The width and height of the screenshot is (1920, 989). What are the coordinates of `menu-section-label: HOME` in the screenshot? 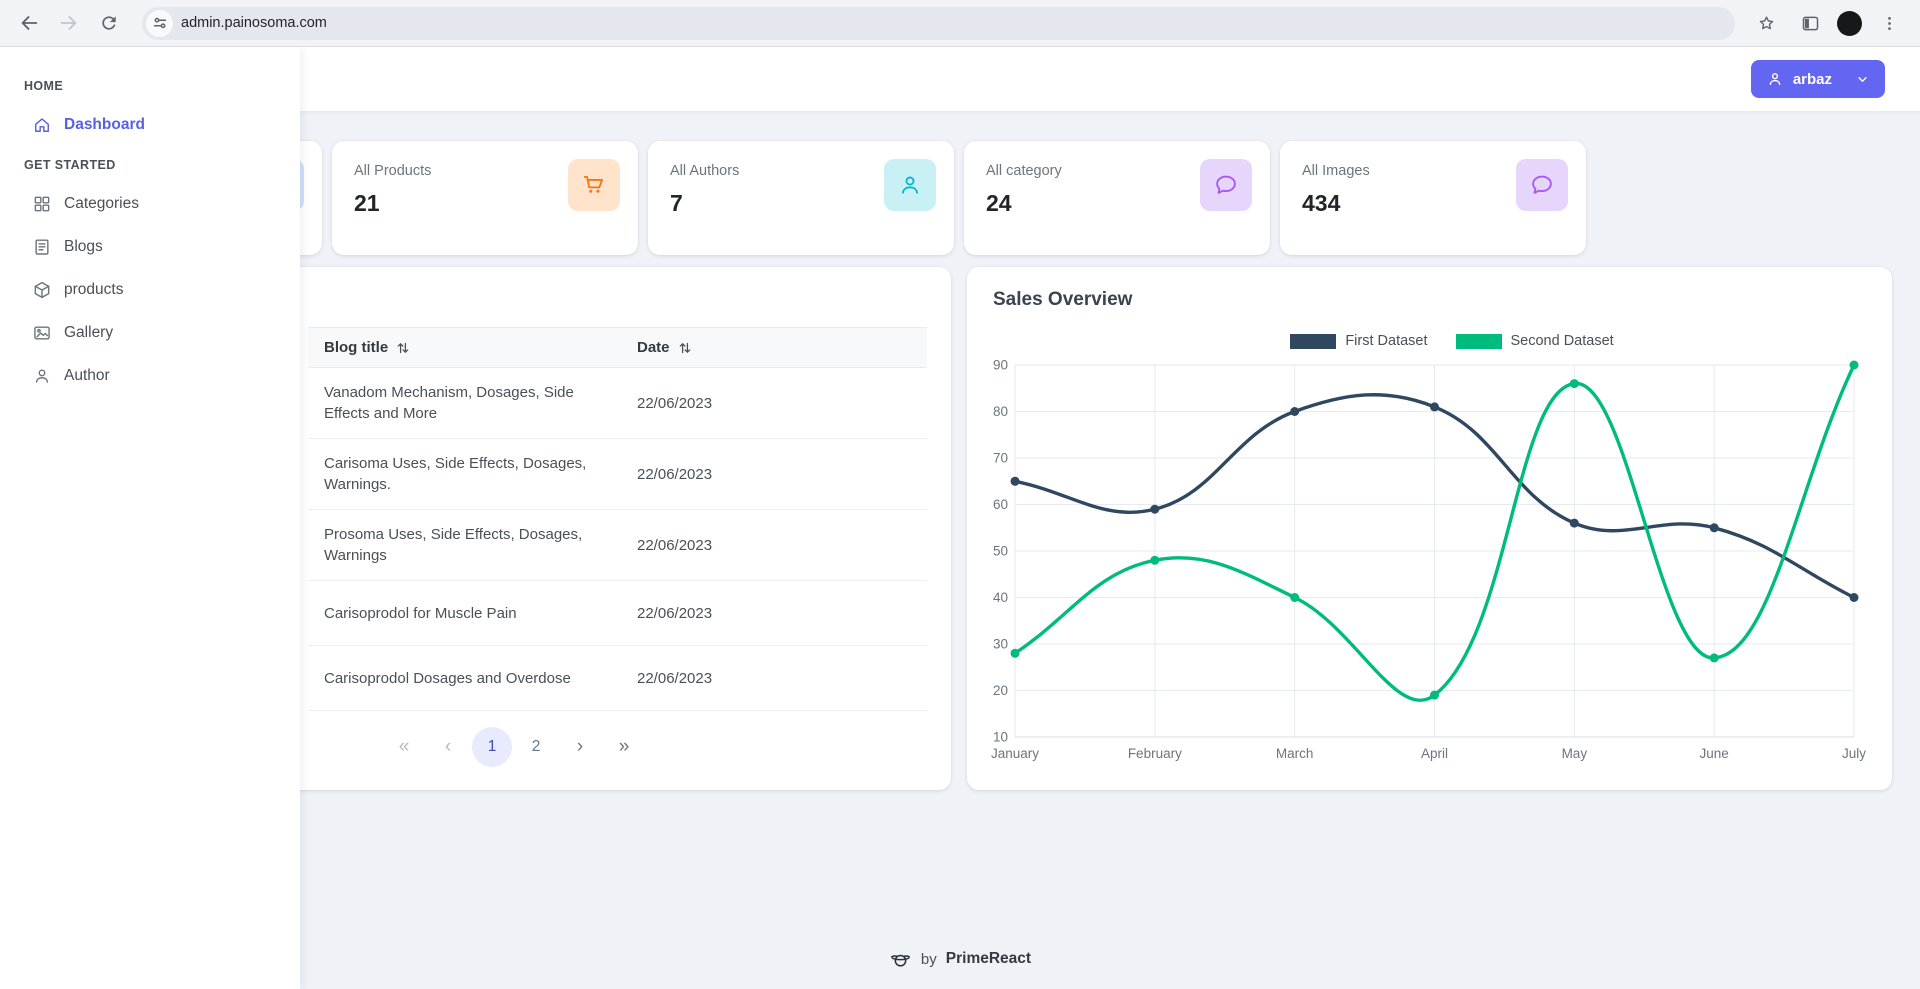 It's located at (44, 86).